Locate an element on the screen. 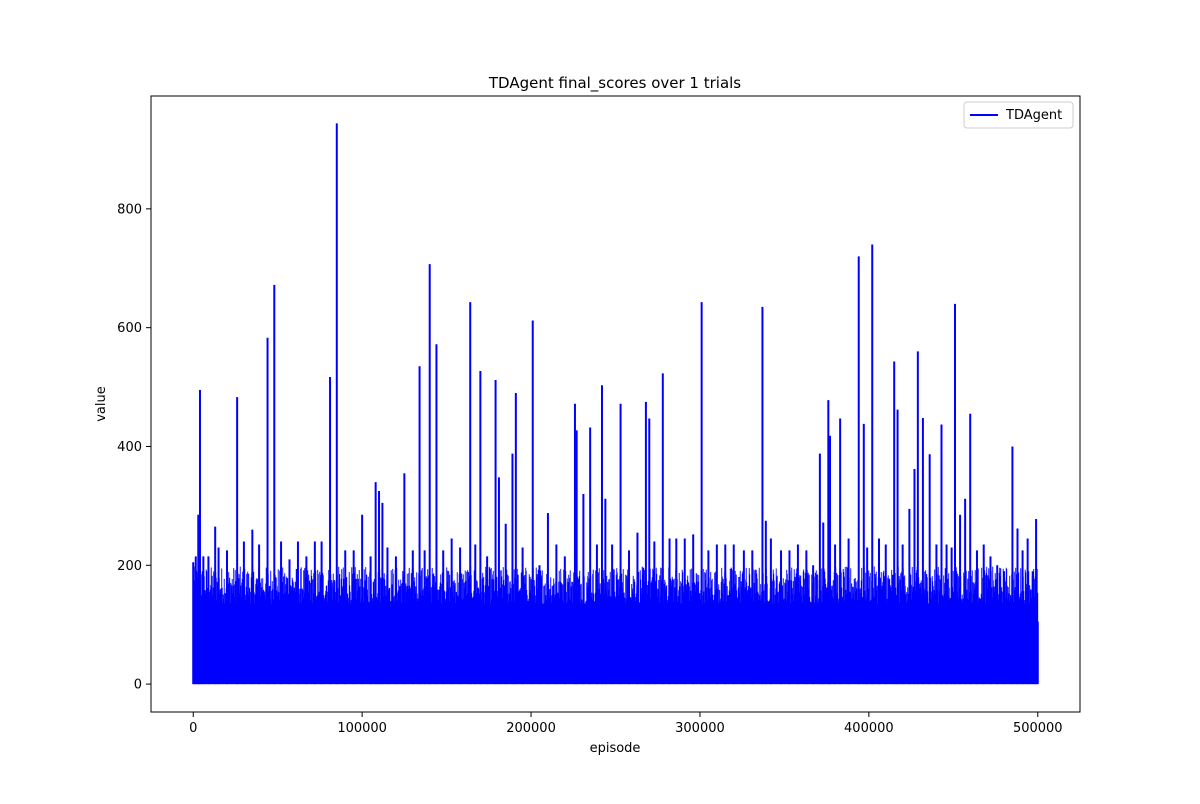  x-axis: 0 100000 200000 300000 400000 500000 is located at coordinates (626, 724).